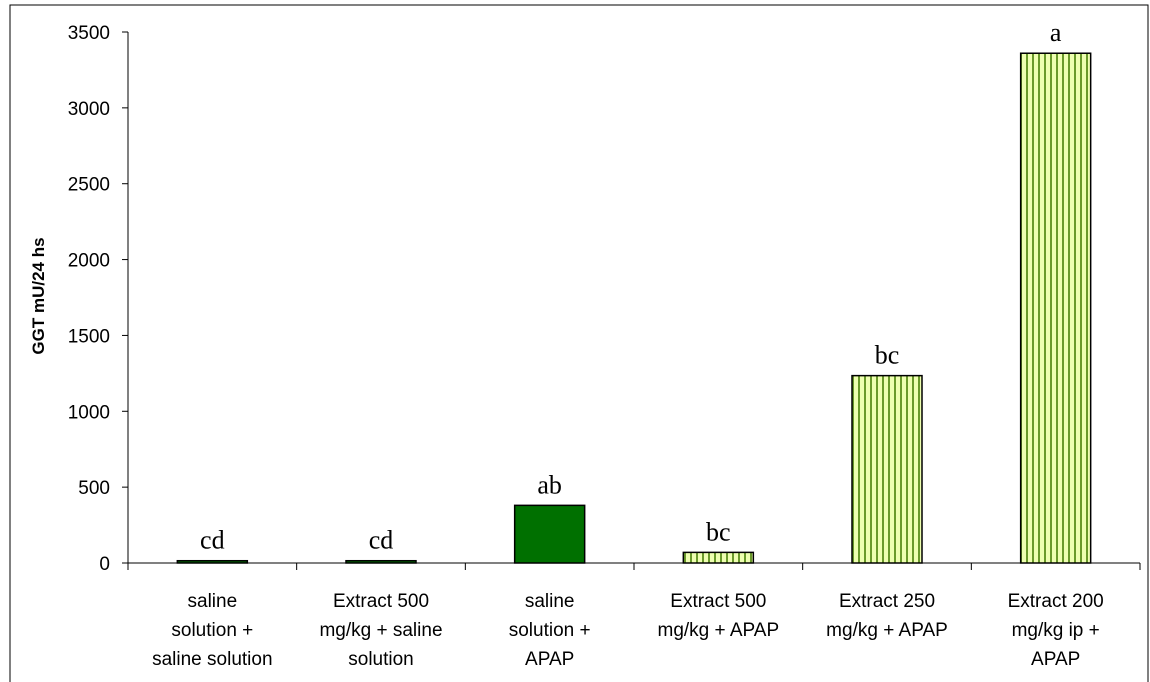  What do you see at coordinates (380, 630) in the screenshot?
I see `x-category-label: mg/kg + saline` at bounding box center [380, 630].